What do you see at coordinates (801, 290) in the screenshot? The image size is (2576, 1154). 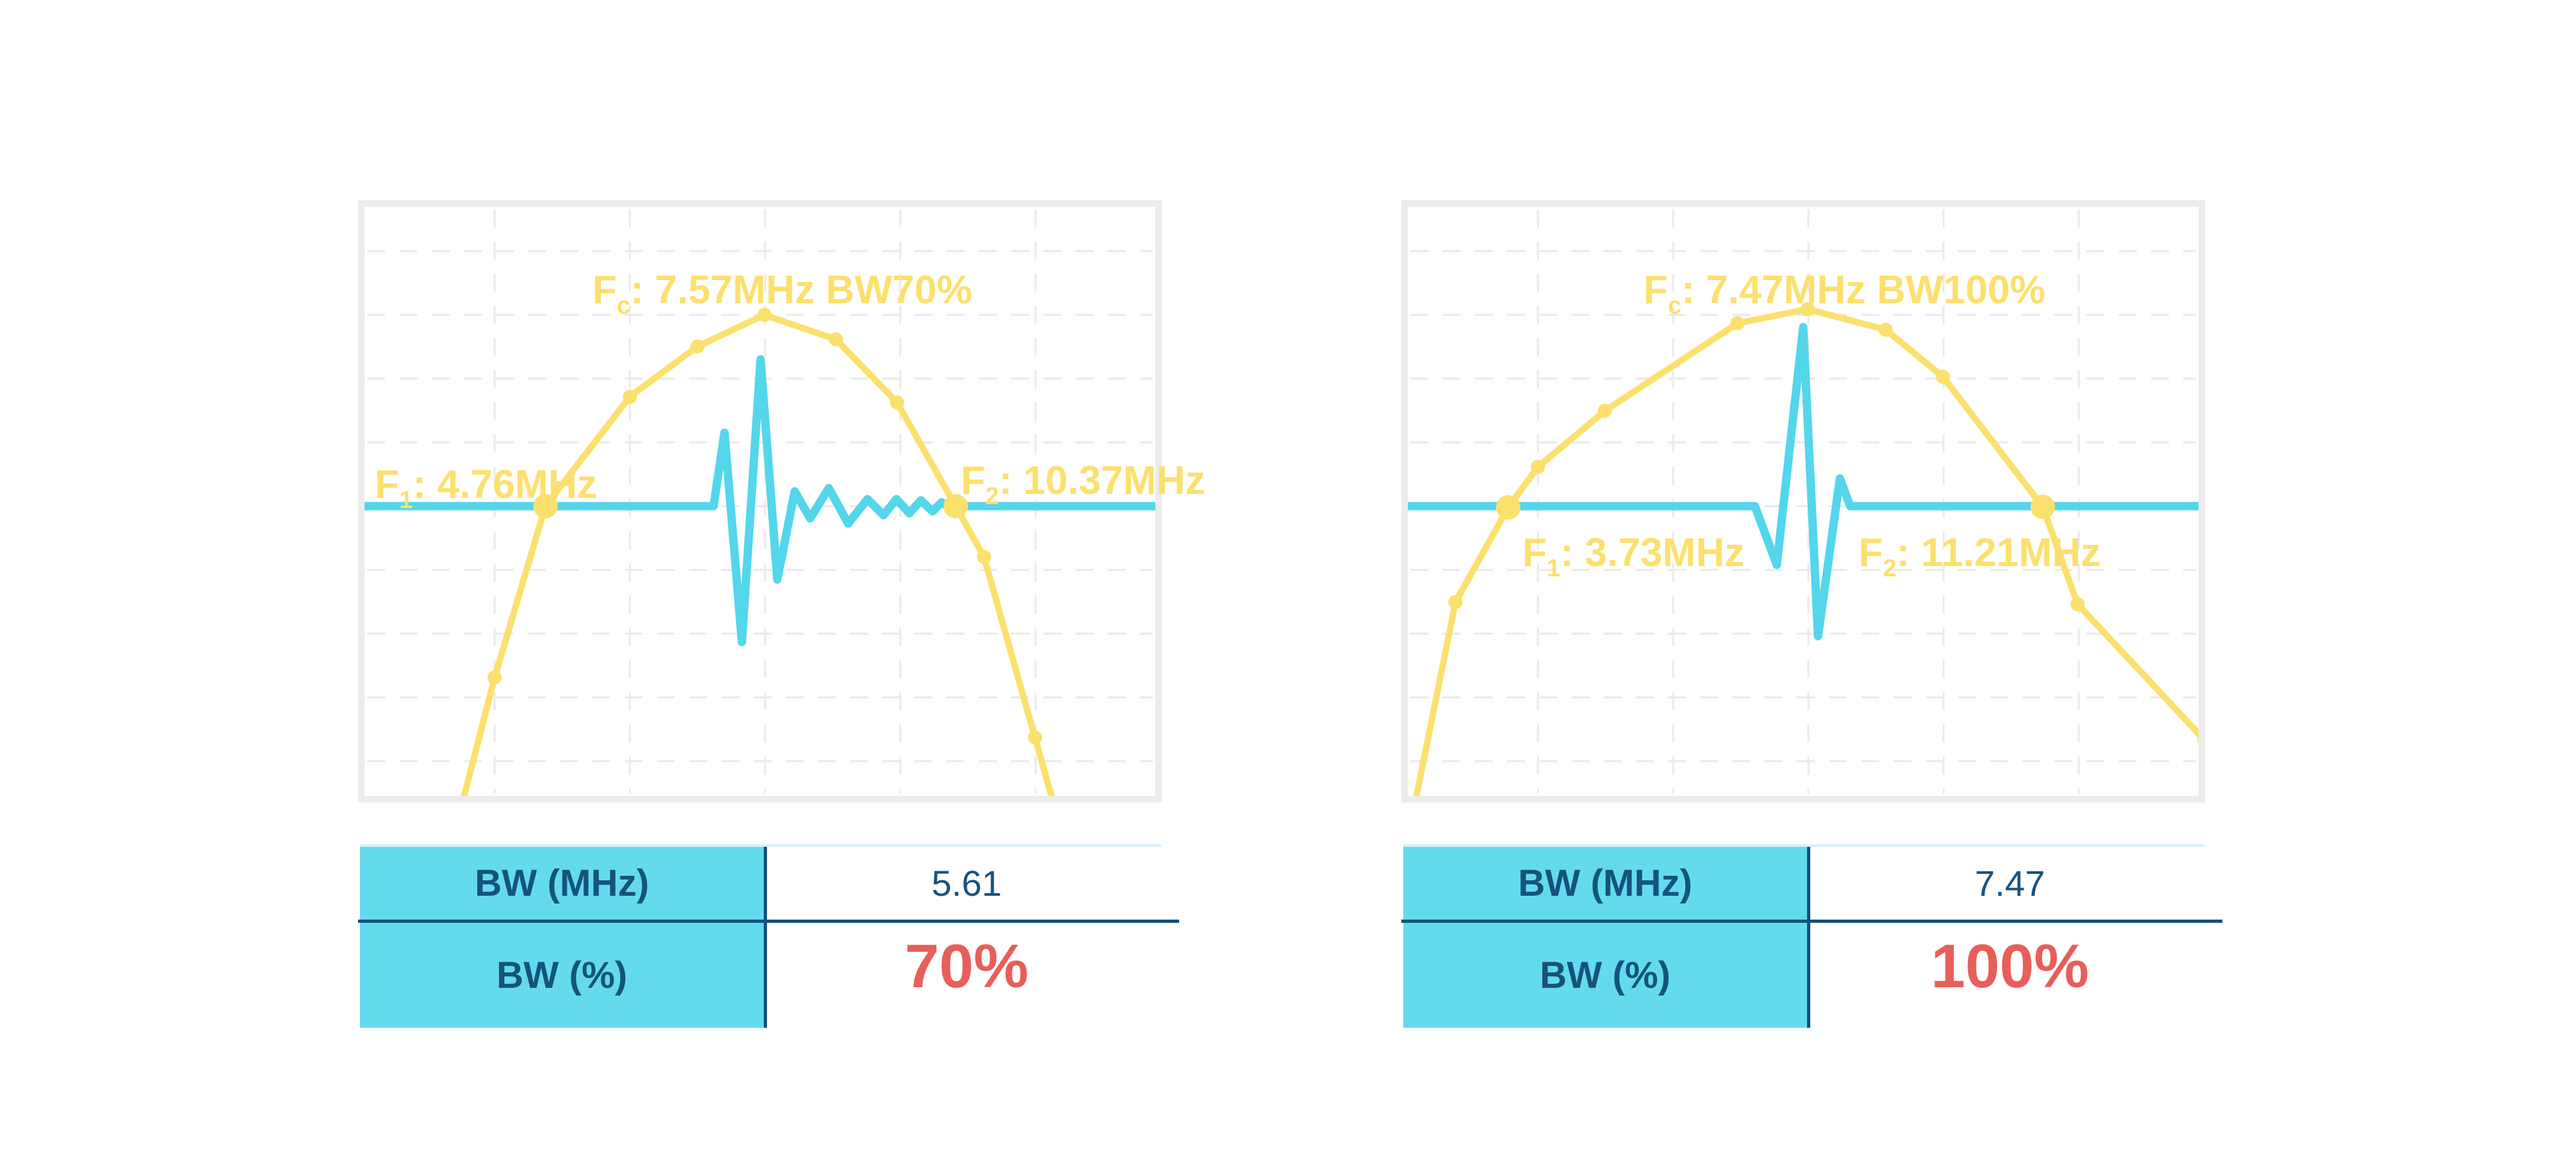 I see `fc-value-text: : 7.57MHz BW70%` at bounding box center [801, 290].